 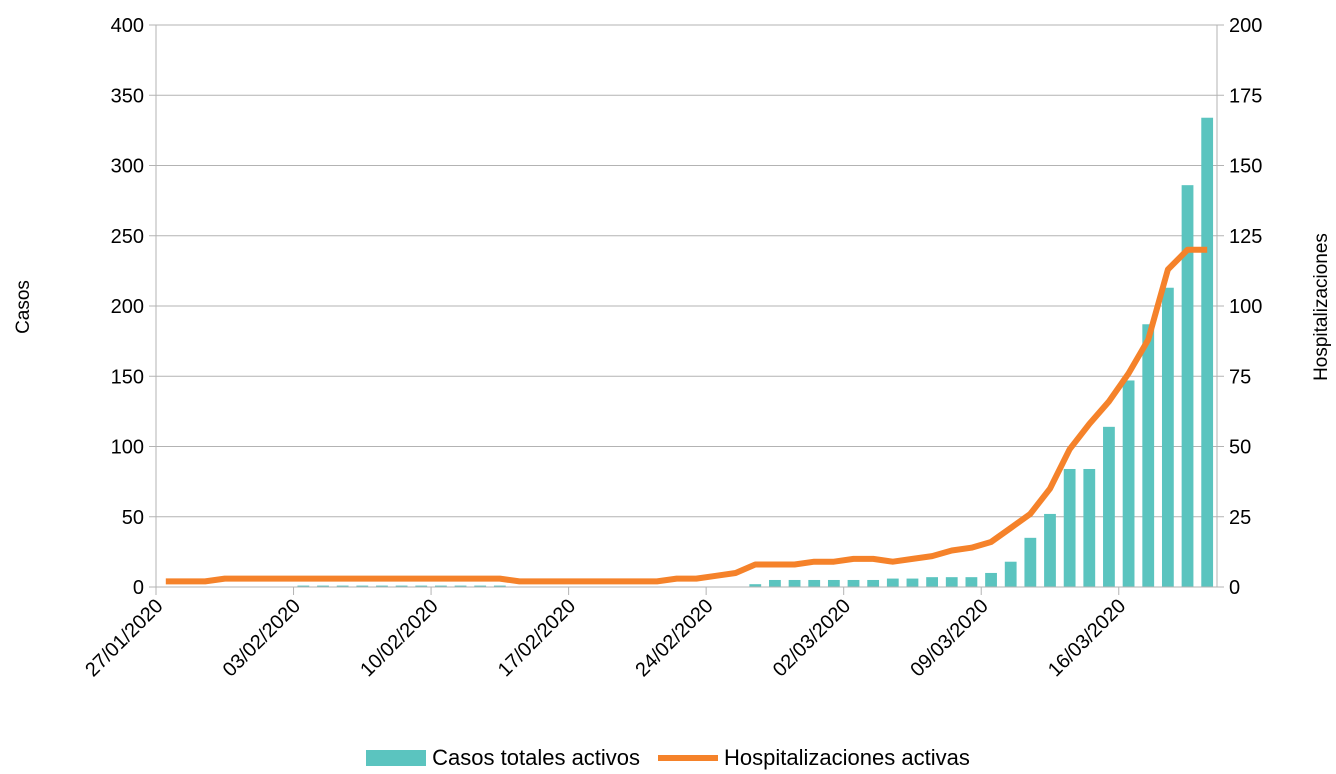 I want to click on legend-label-hospitalizaciones: Hospitalizaciones activas, so click(x=847, y=757).